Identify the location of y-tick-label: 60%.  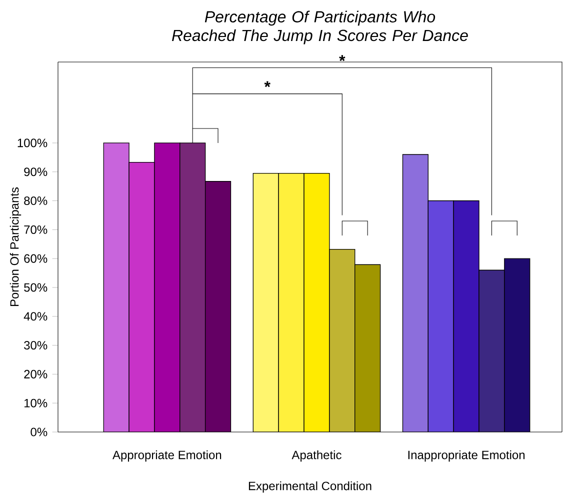
(36, 258).